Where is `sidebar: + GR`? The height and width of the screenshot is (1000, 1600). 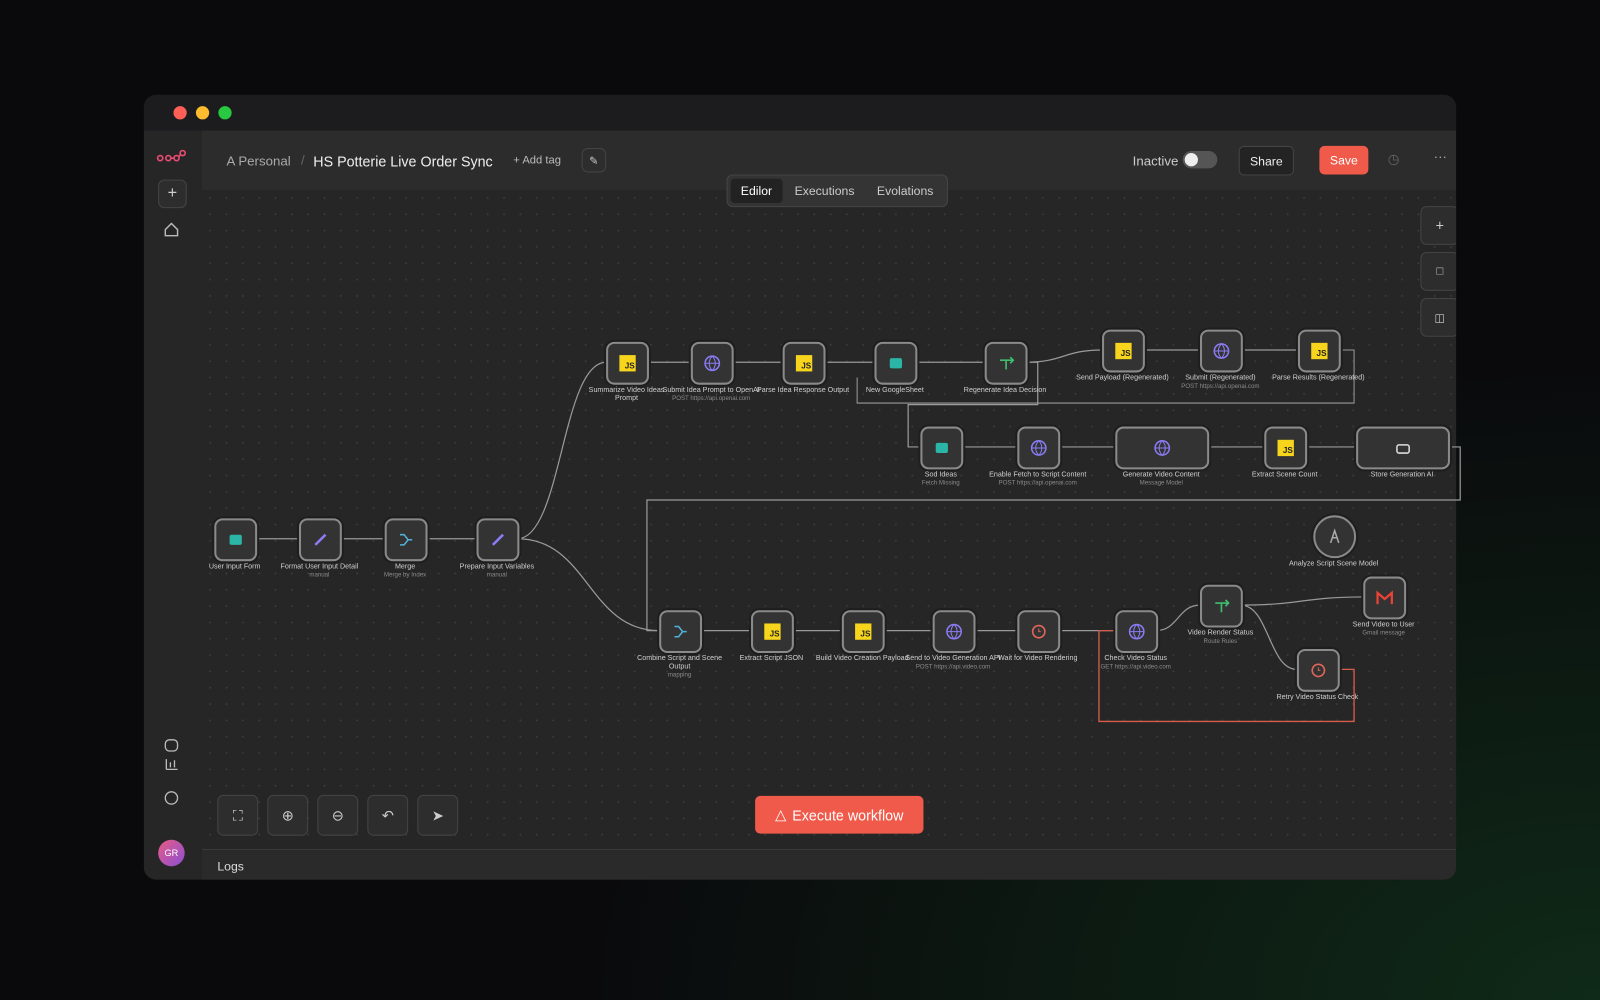
sidebar: + GR is located at coordinates (173, 505).